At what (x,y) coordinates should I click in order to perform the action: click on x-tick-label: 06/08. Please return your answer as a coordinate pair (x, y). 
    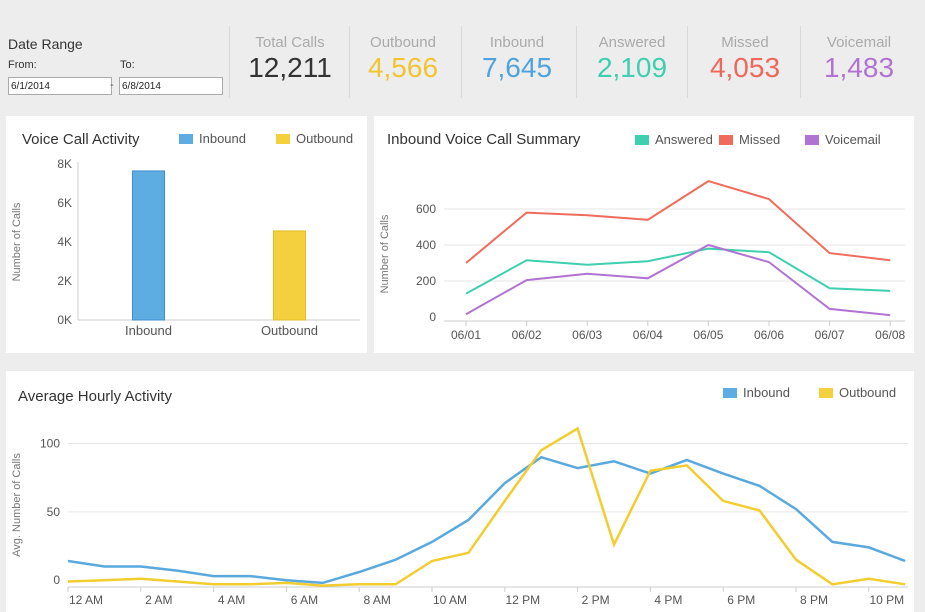
    Looking at the image, I should click on (890, 335).